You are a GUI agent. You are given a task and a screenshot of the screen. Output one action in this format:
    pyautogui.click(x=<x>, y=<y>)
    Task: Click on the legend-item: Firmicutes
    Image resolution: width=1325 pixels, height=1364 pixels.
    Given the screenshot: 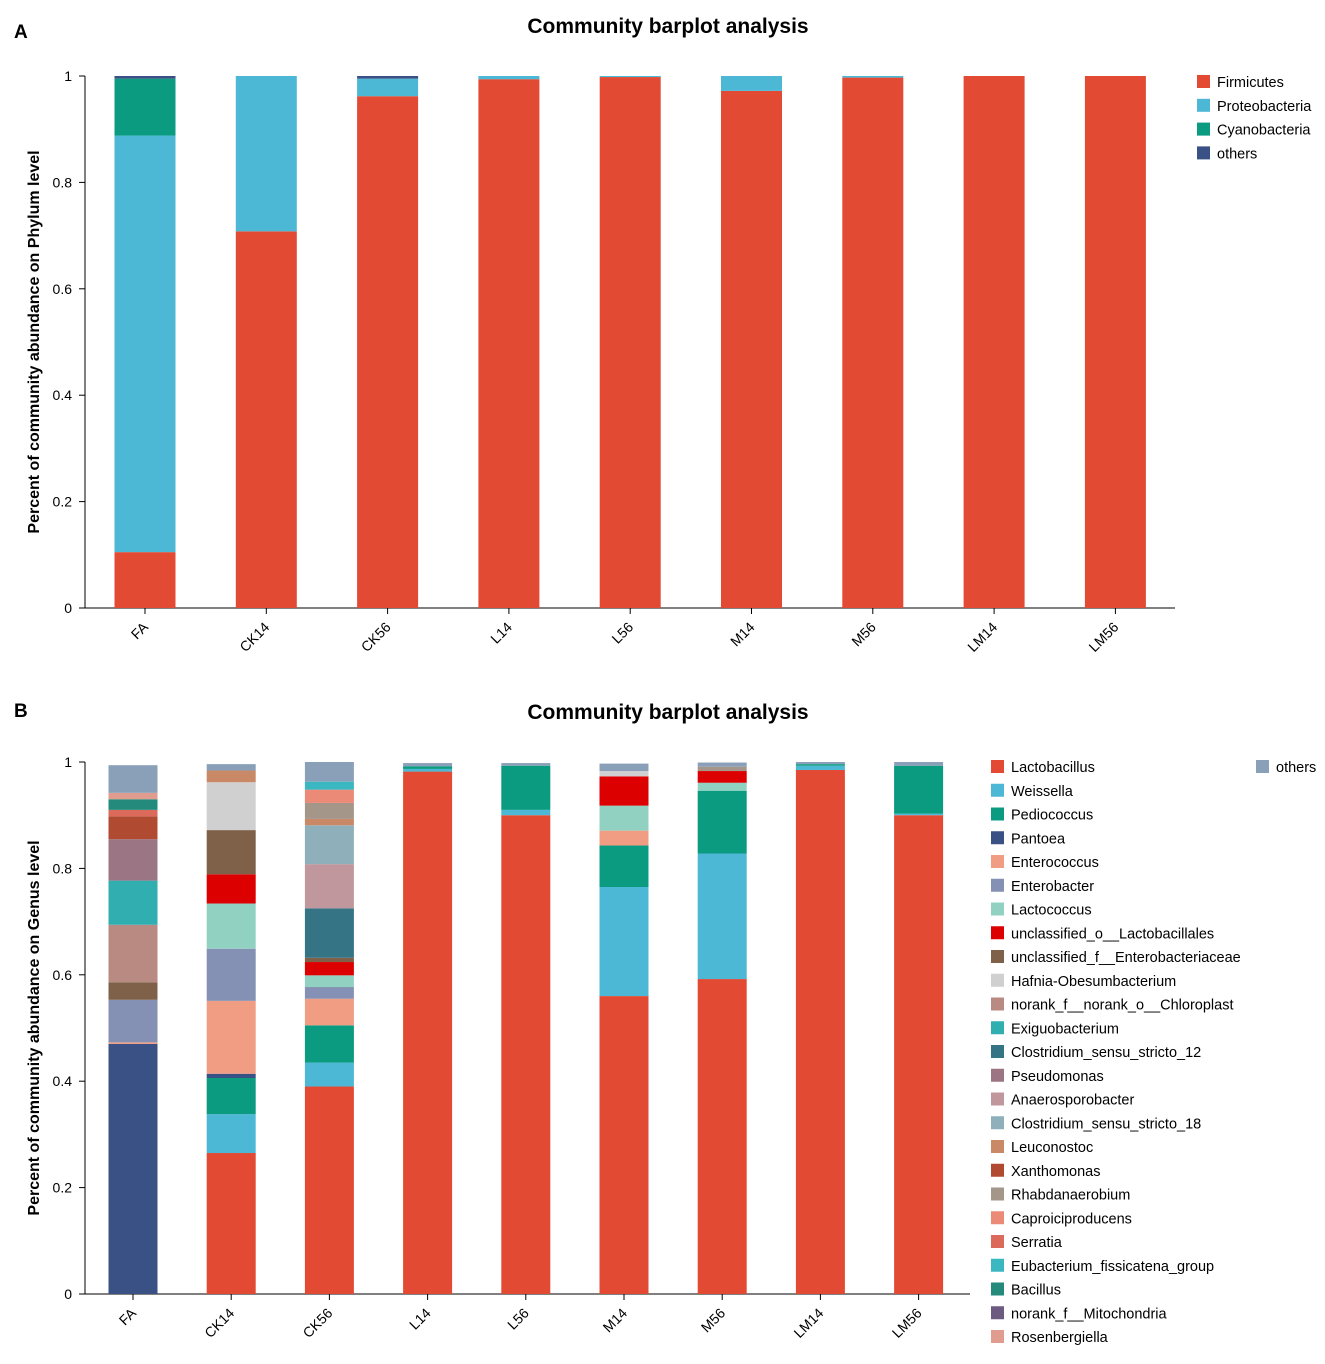 What is the action you would take?
    pyautogui.click(x=1240, y=83)
    